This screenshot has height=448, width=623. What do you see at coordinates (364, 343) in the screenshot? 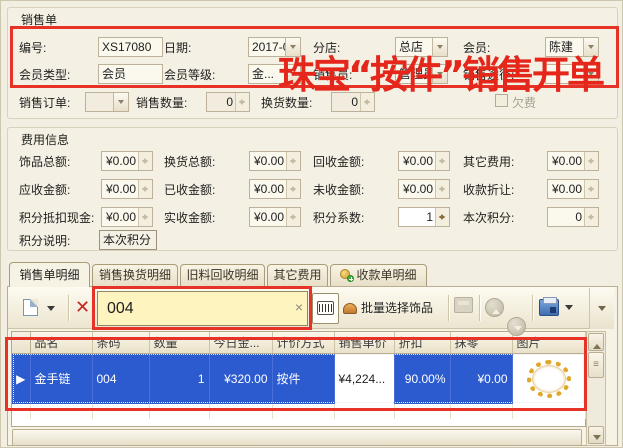
I see `column-header-unit-price: 销售单价` at bounding box center [364, 343].